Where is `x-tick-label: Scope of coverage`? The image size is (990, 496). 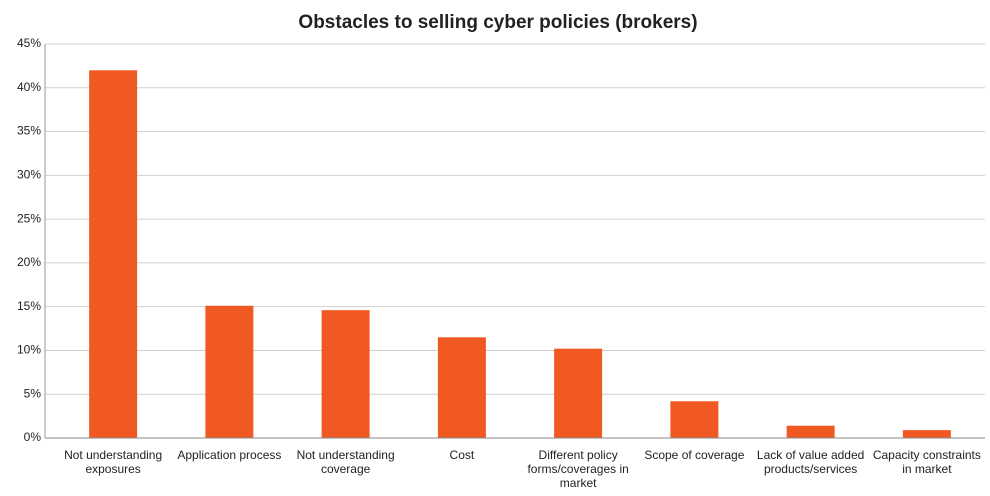
x-tick-label: Scope of coverage is located at coordinates (694, 455).